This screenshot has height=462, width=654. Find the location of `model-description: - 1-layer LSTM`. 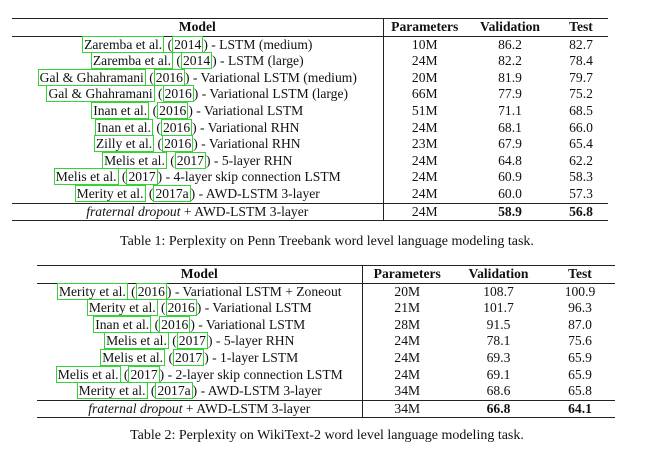

model-description: - 1-layer LSTM is located at coordinates (253, 357).